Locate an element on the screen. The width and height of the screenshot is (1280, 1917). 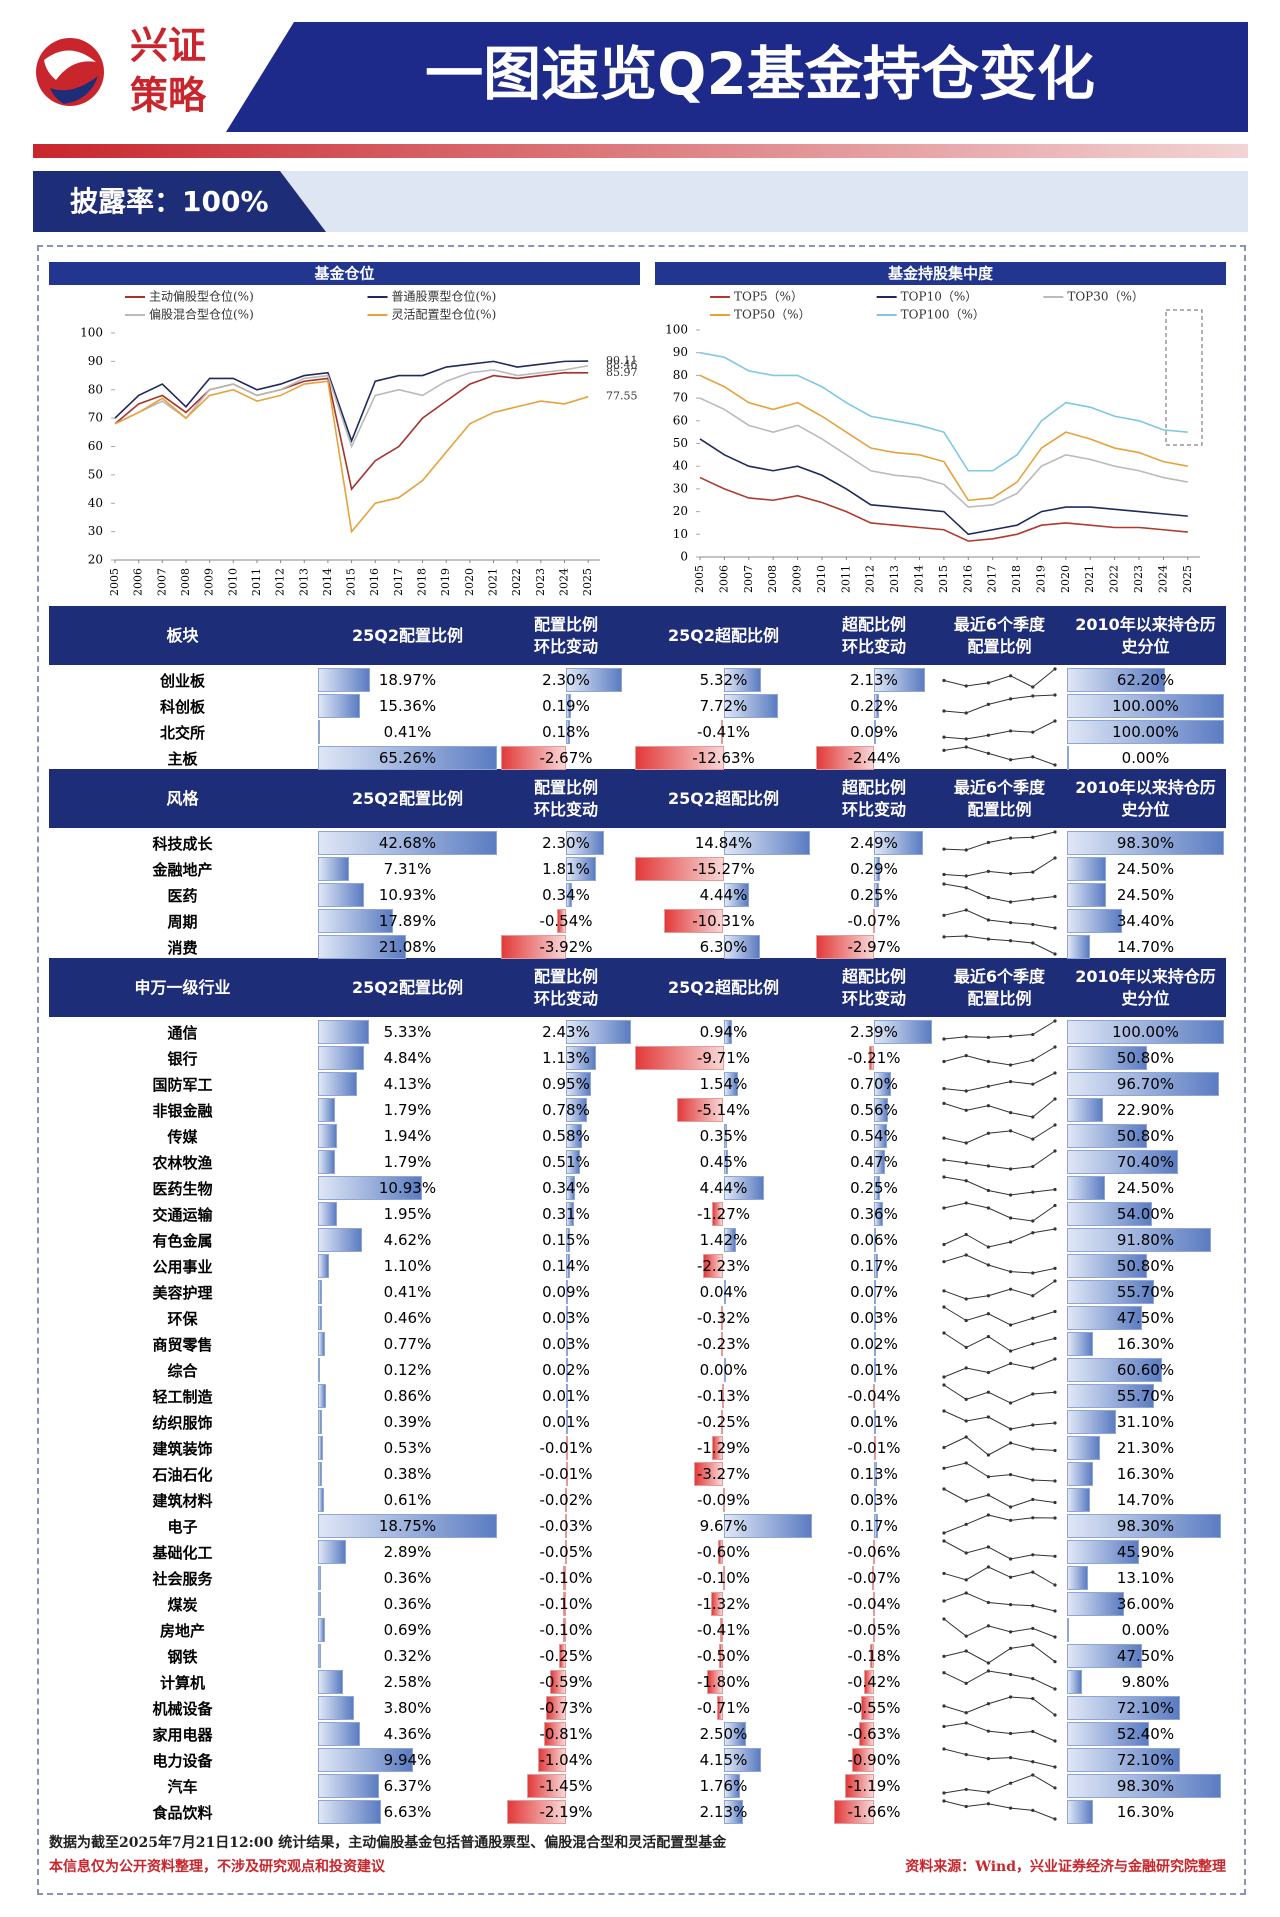
row-name: 科技成长 is located at coordinates (182, 843).